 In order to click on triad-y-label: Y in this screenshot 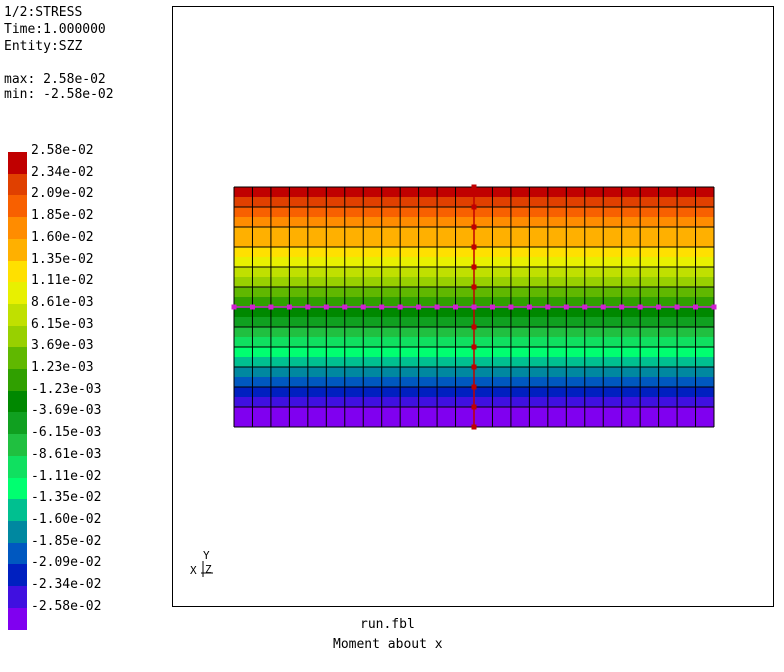, I will do `click(206, 555)`.